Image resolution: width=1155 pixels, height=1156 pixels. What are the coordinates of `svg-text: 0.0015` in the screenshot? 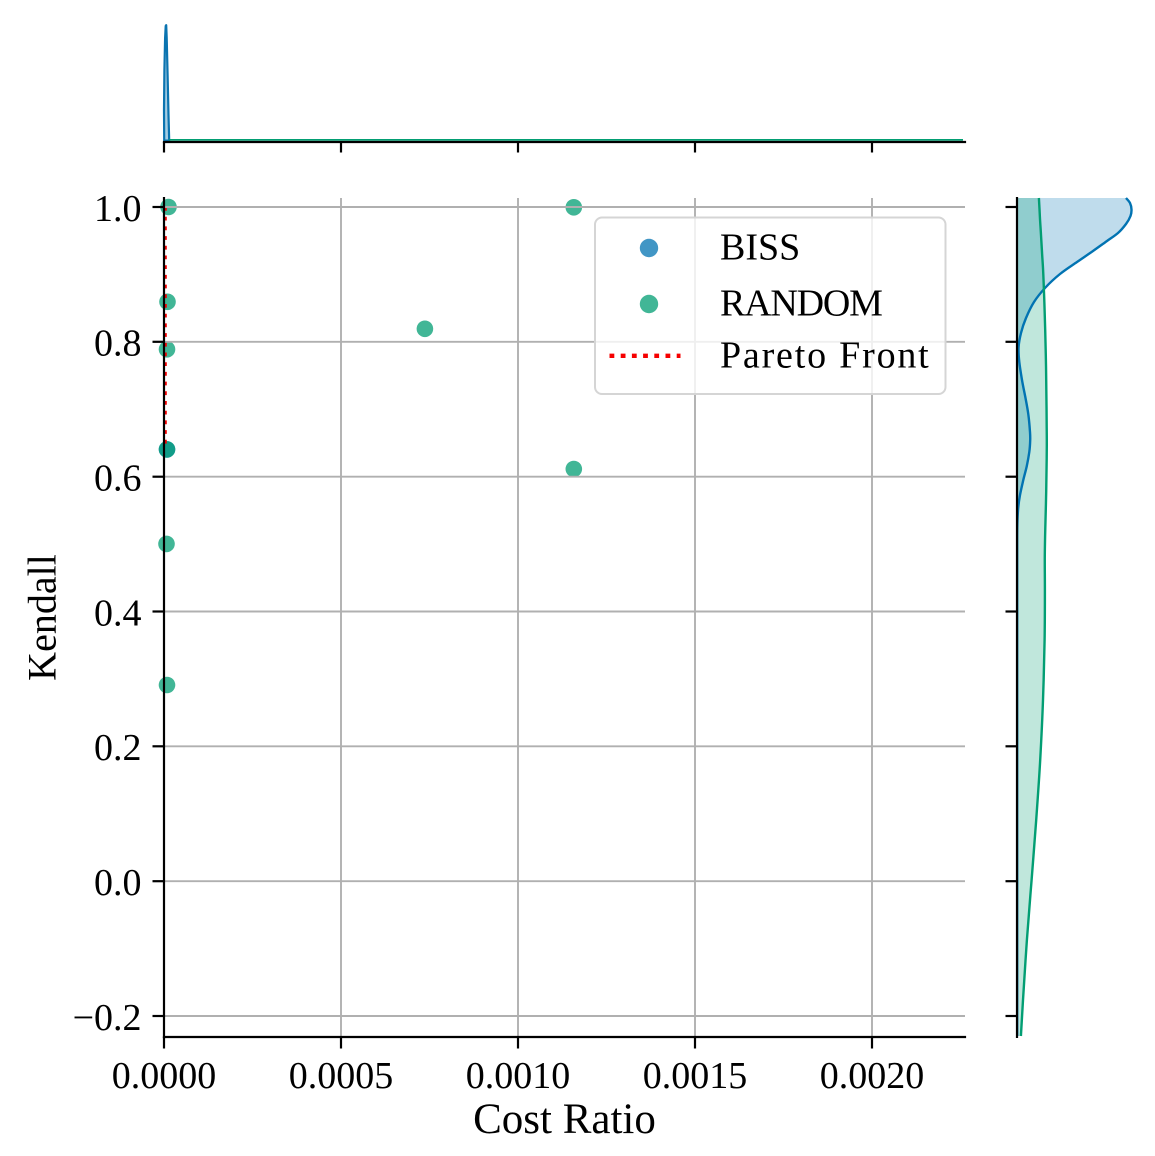 It's located at (695, 1076).